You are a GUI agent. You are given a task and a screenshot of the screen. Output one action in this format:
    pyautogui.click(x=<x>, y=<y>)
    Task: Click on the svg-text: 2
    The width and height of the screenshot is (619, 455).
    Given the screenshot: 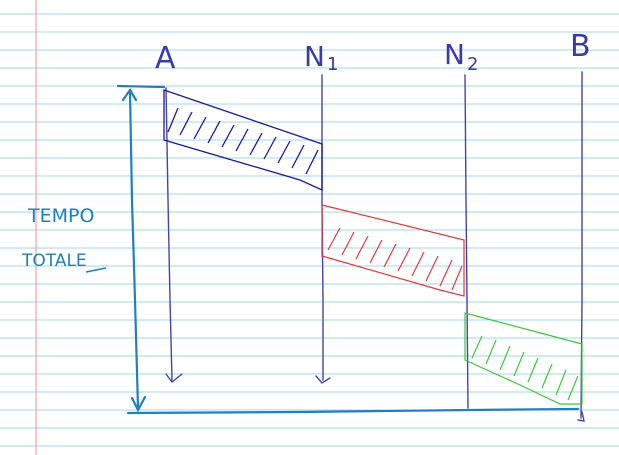 What is the action you would take?
    pyautogui.click(x=472, y=64)
    